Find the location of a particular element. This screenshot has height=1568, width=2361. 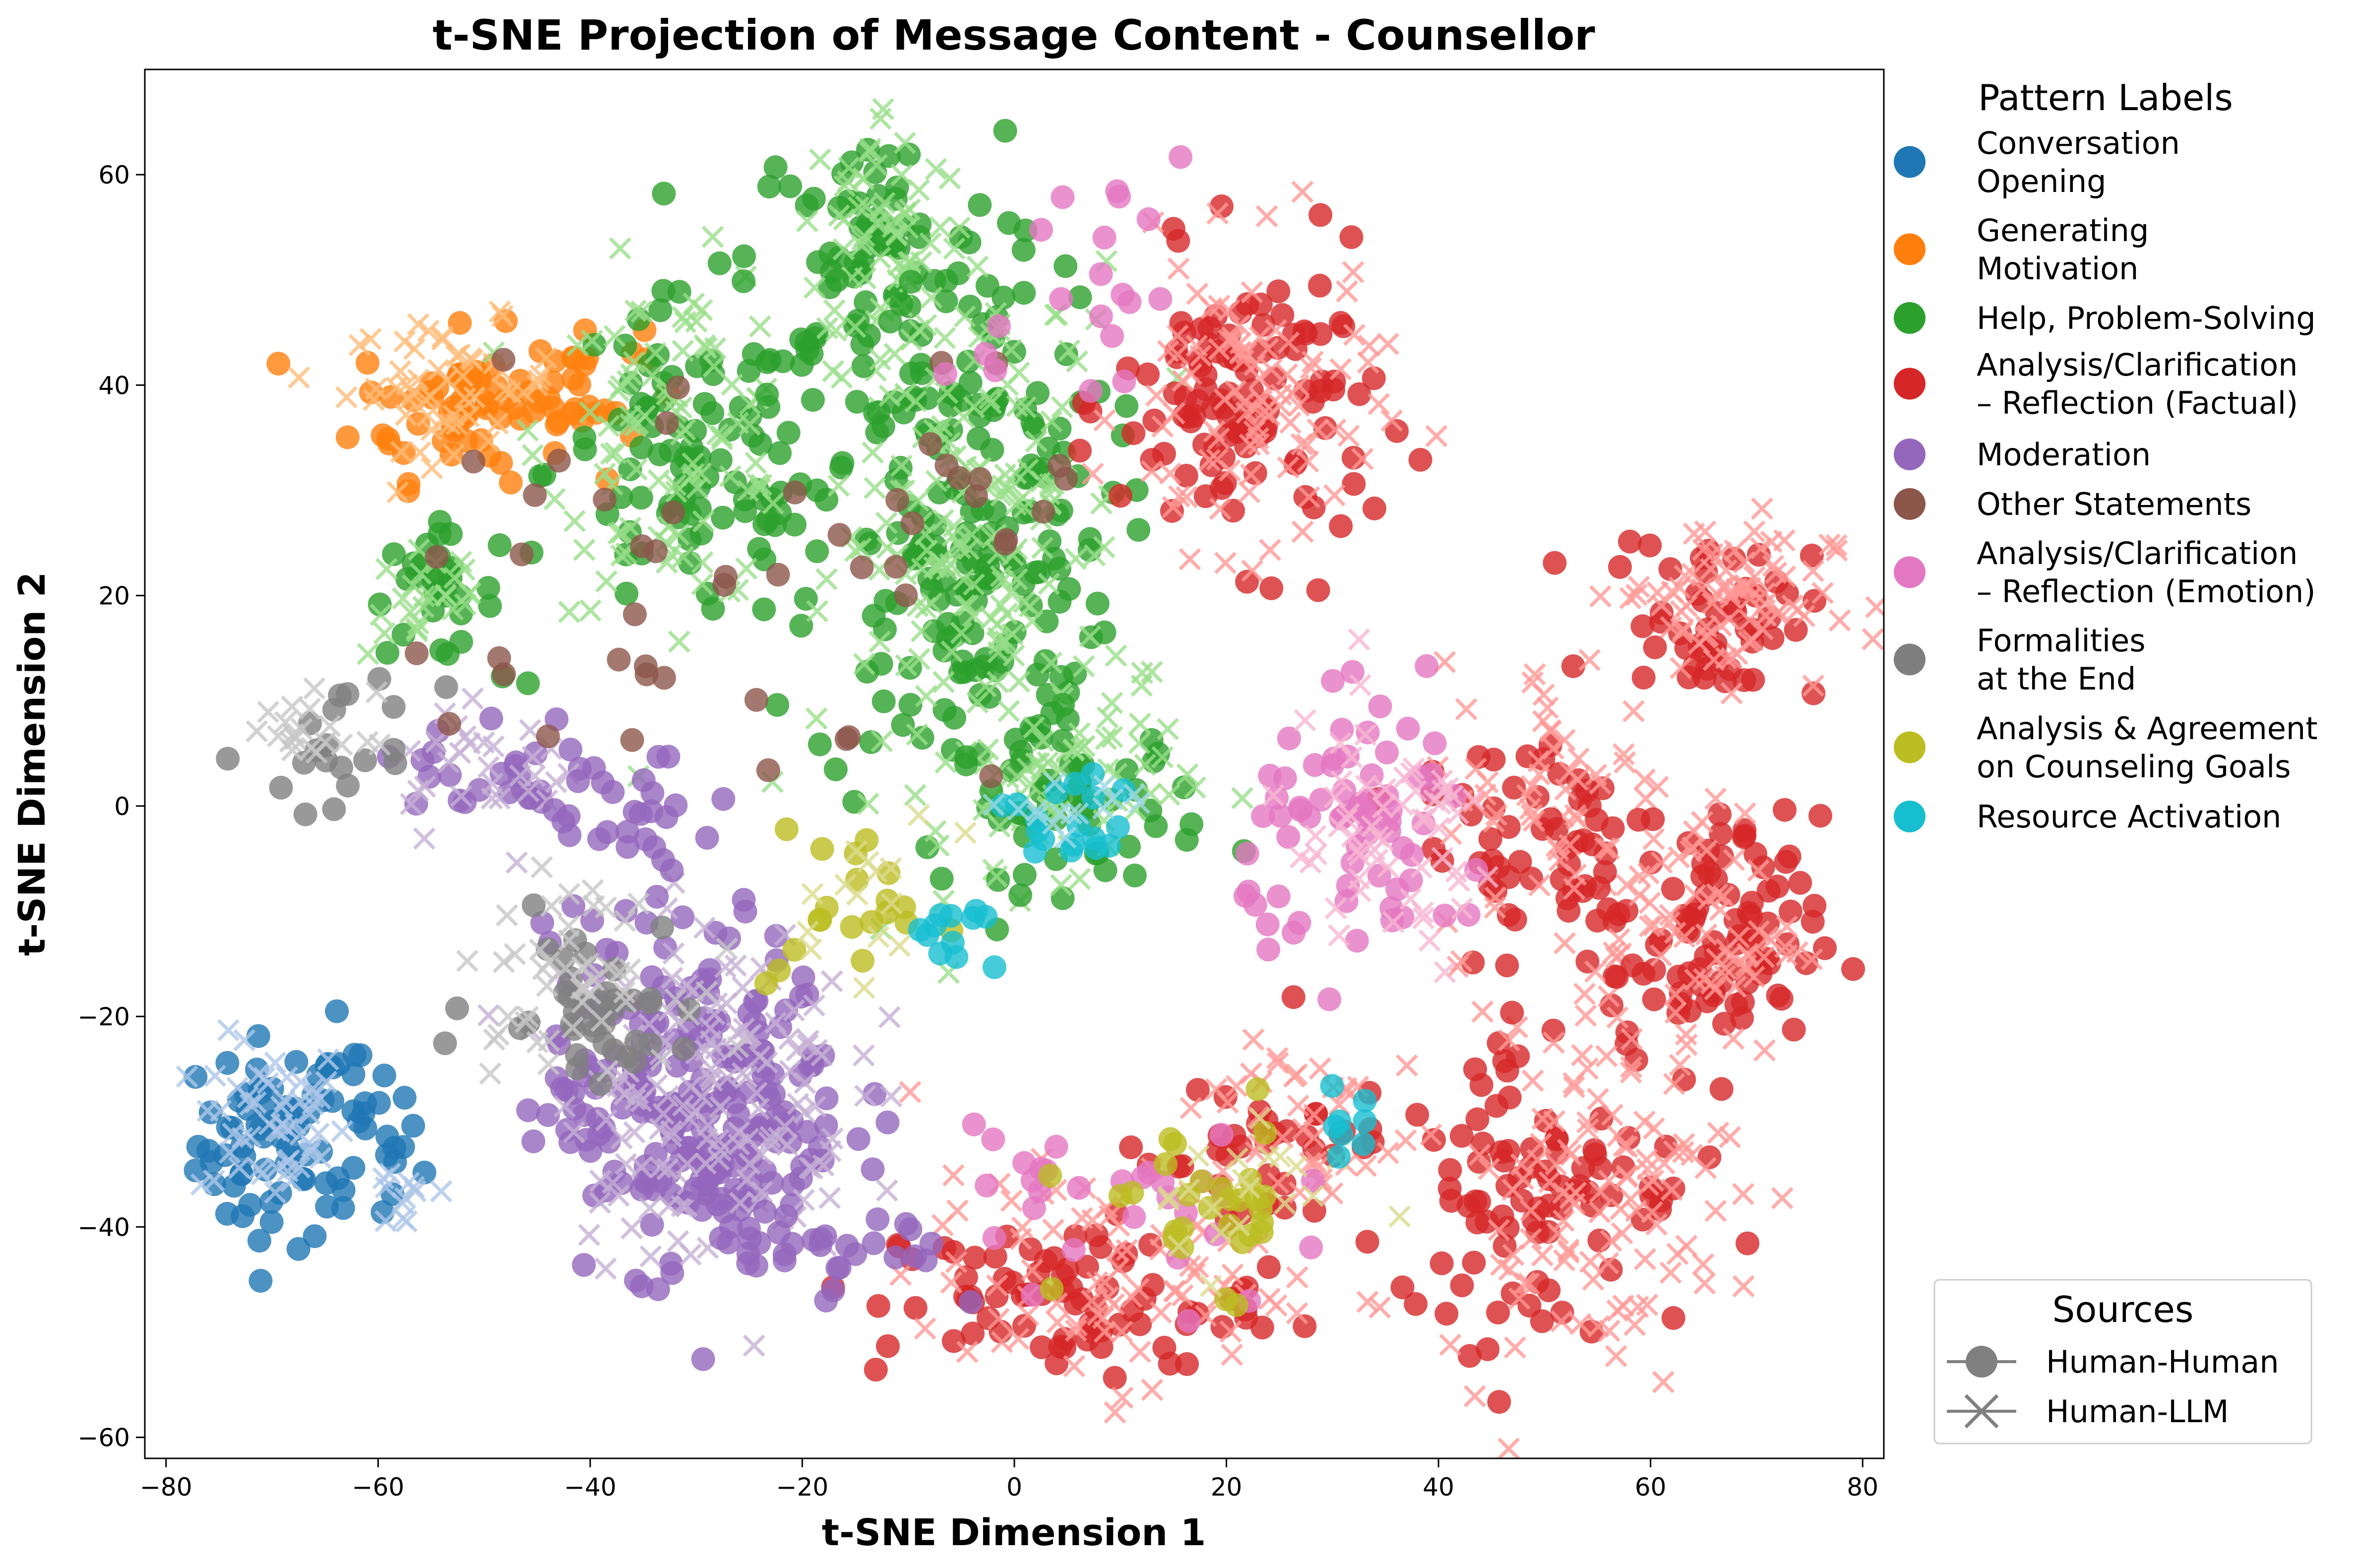

y-axis-label: t-SNE Dimension 2 is located at coordinates (32, 764).